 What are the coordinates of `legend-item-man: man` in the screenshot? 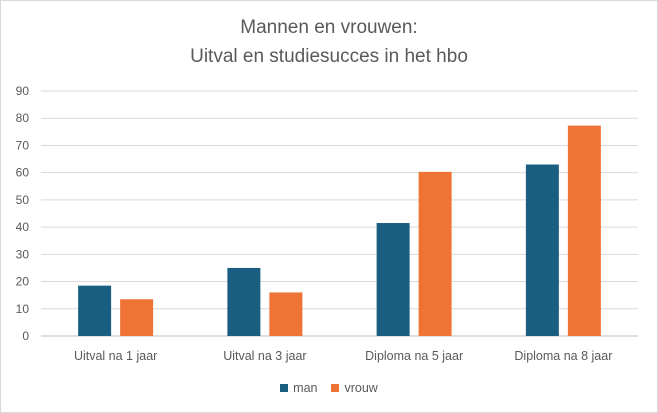 It's located at (298, 388).